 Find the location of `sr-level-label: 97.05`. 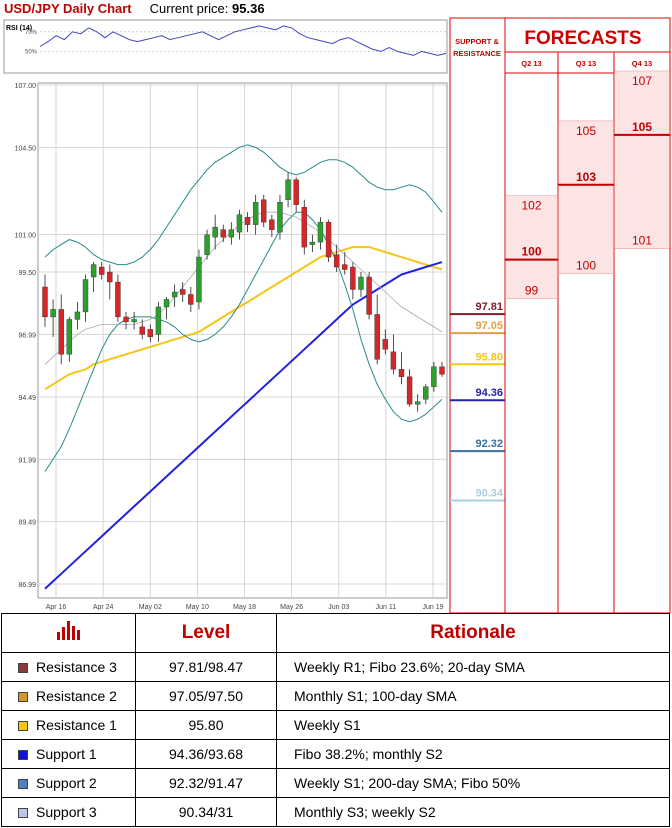

sr-level-label: 97.05 is located at coordinates (489, 326).